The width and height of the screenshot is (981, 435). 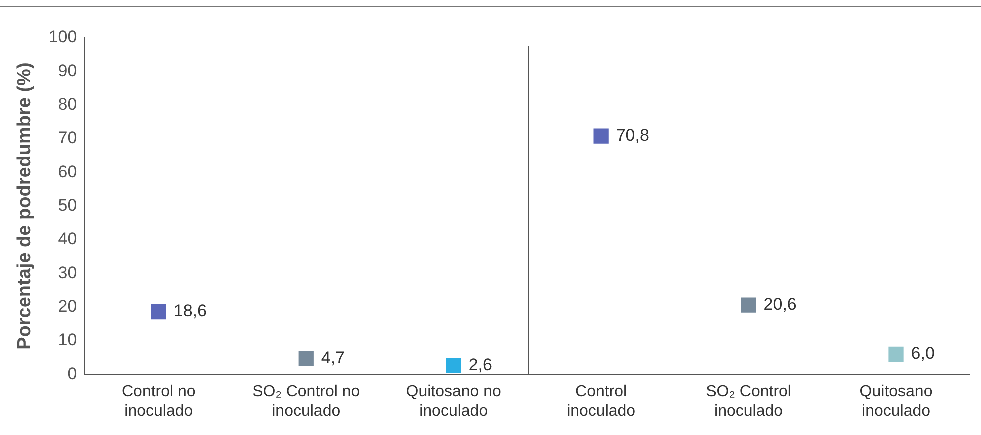 I want to click on data-label: 6,0, so click(x=923, y=354).